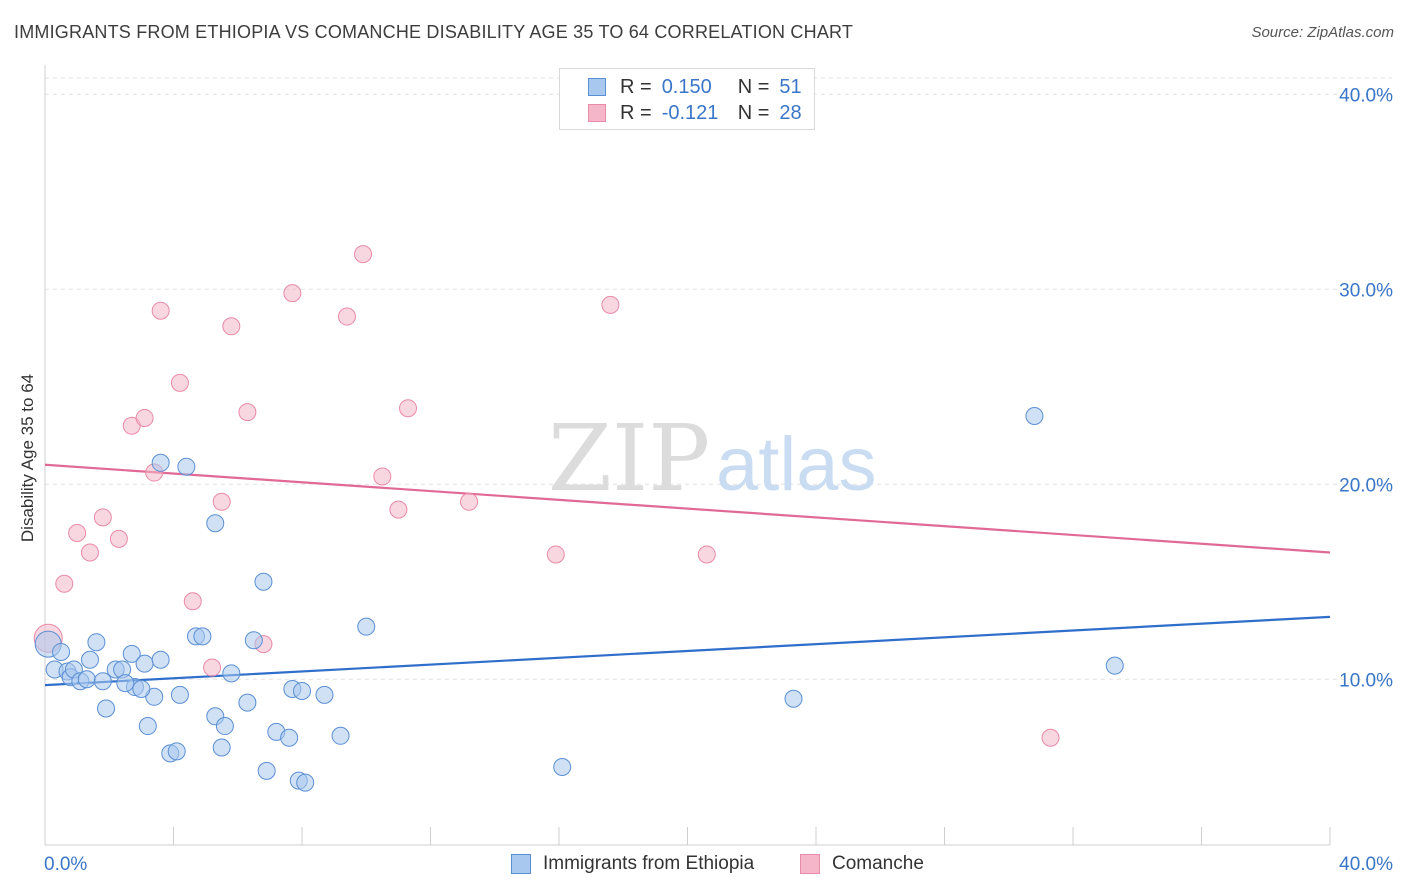 The width and height of the screenshot is (1406, 892). Describe the element at coordinates (1322, 32) in the screenshot. I see `source-label: Source: ZipAtlas.com` at that location.